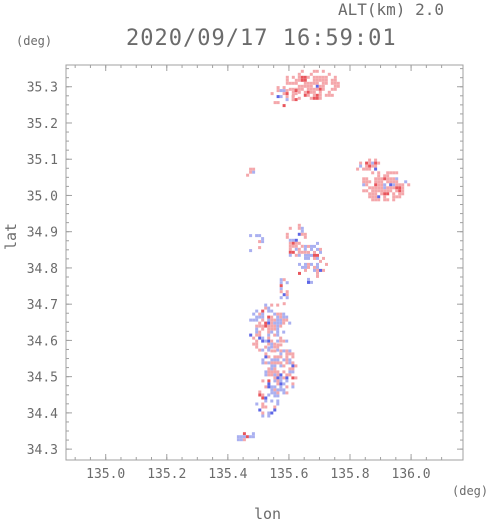  Describe the element at coordinates (166, 474) in the screenshot. I see `lon-tick-label: 135.2` at that location.